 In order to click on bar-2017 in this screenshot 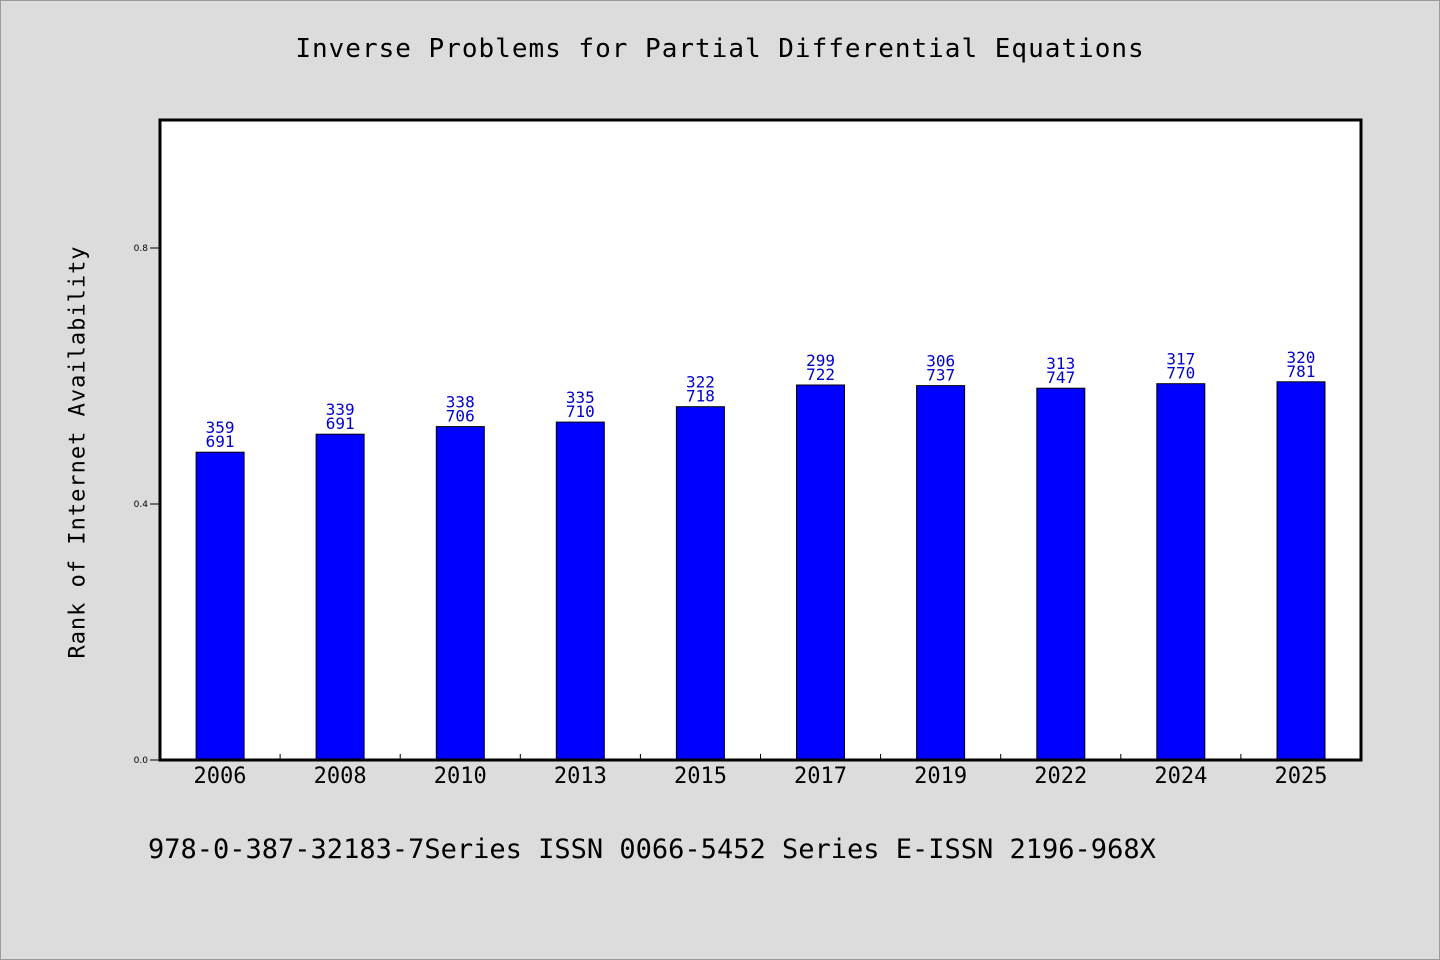, I will do `click(820, 572)`.